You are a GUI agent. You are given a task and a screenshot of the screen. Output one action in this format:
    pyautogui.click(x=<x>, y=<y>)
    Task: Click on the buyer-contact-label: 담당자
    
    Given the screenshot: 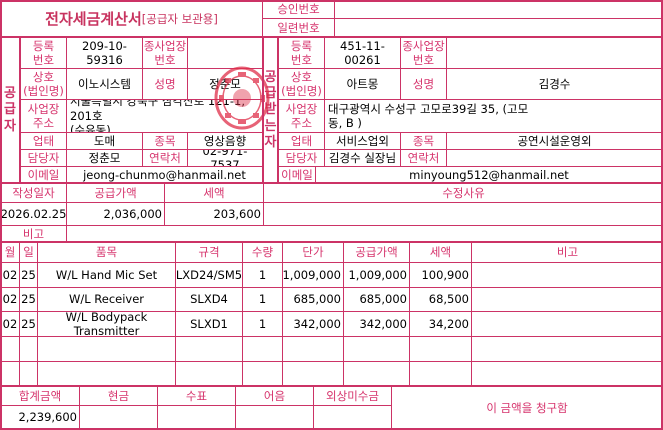 What is the action you would take?
    pyautogui.click(x=301, y=158)
    